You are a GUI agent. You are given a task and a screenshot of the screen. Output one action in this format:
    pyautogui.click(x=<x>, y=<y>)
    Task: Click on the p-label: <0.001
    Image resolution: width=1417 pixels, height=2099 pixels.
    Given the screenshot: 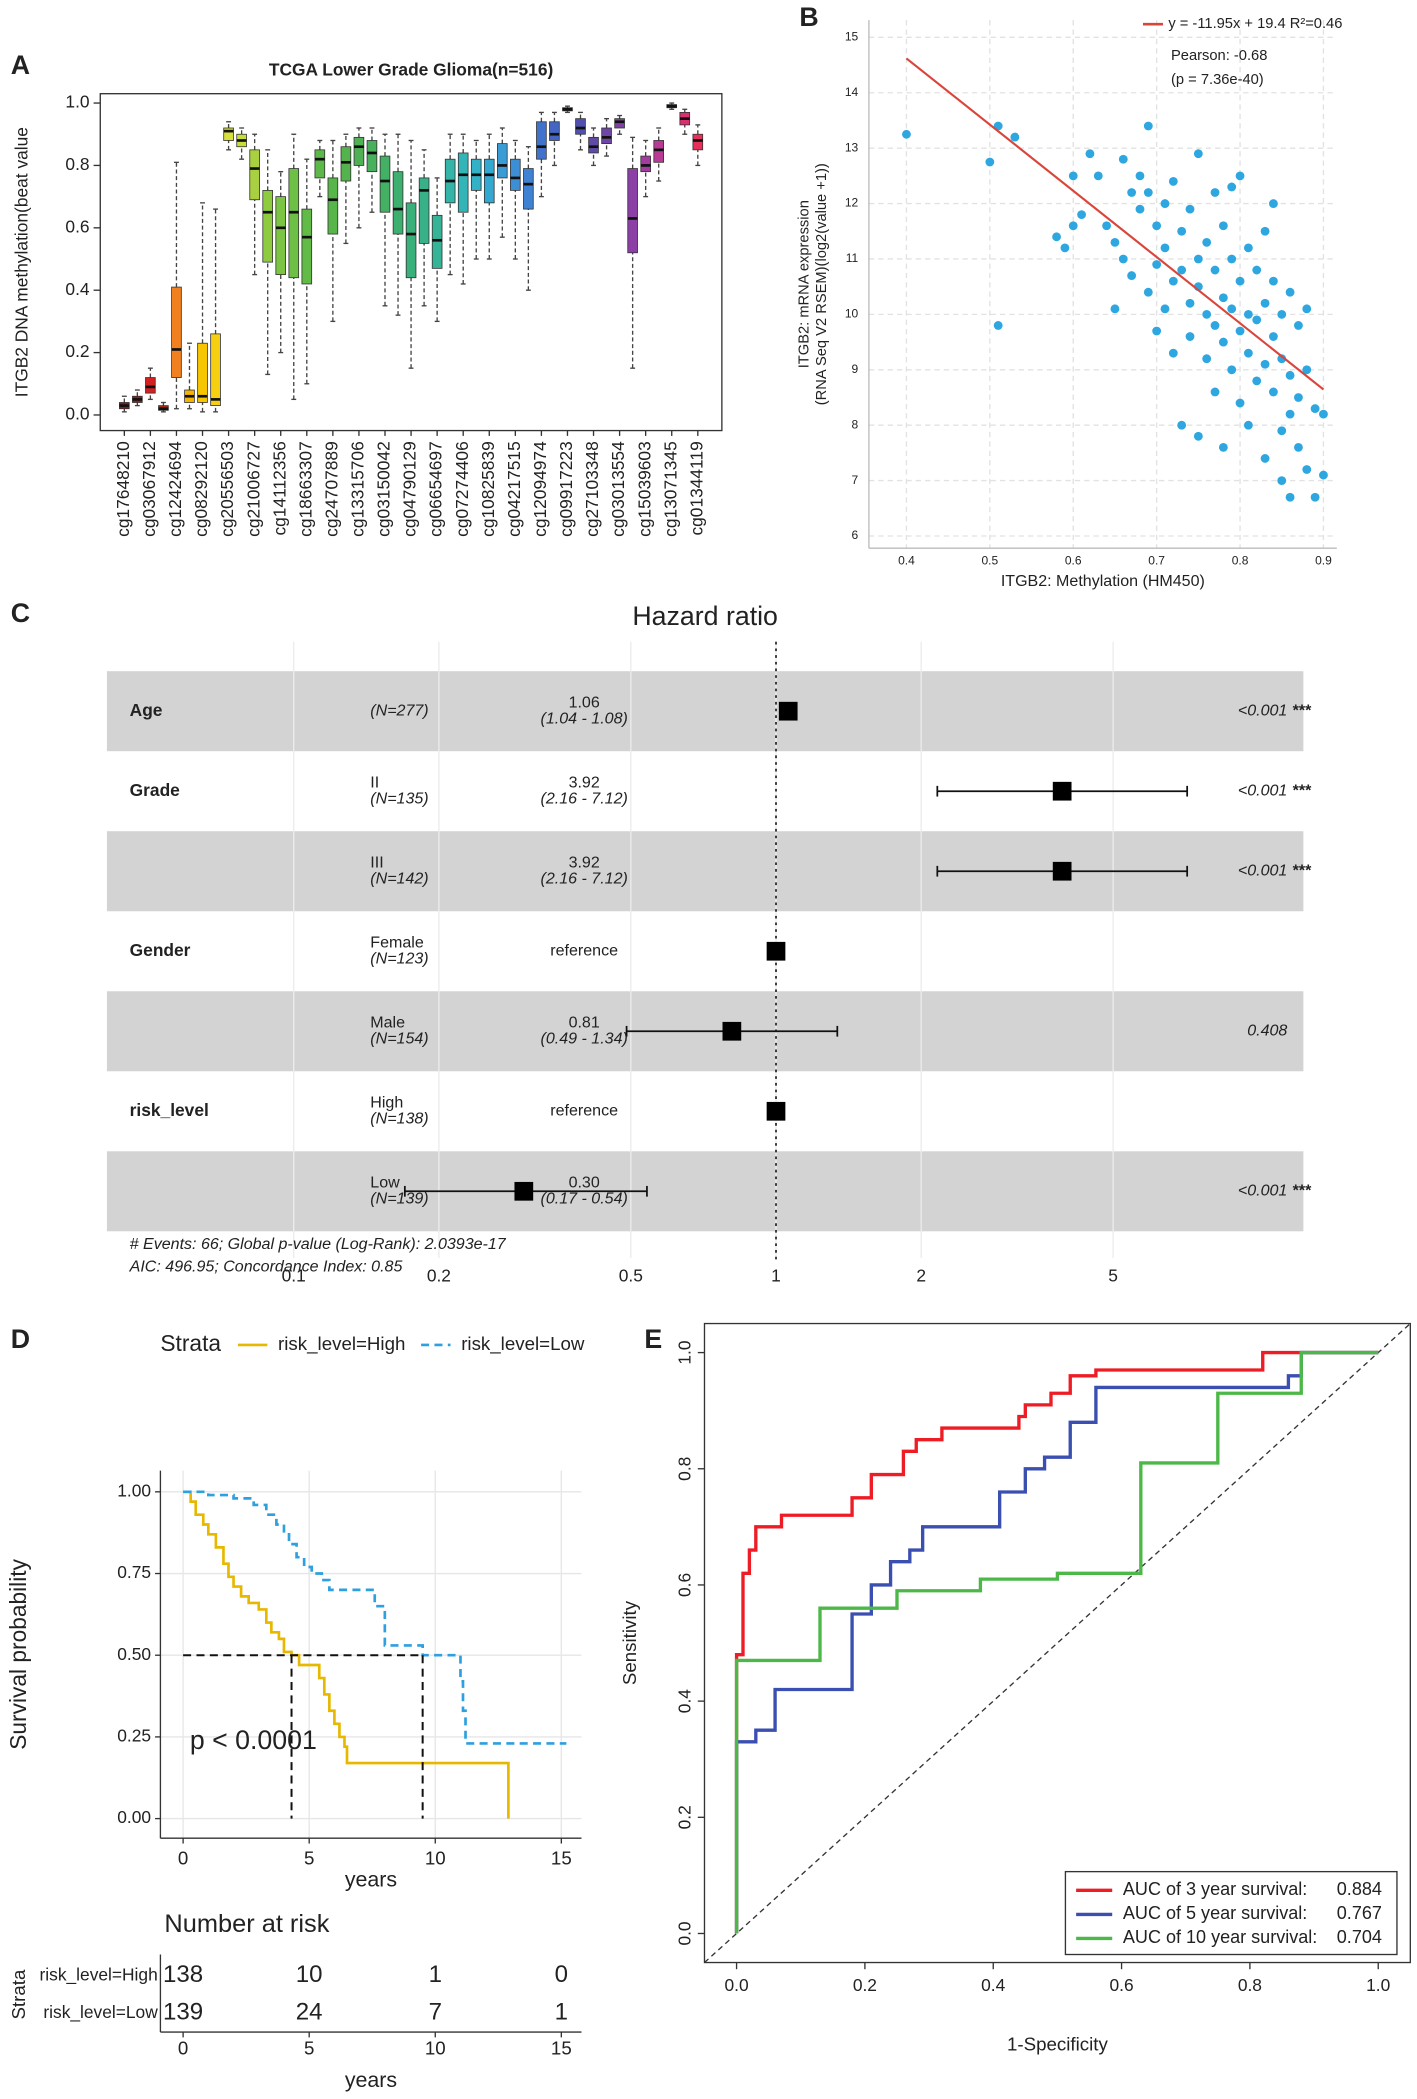 What is the action you would take?
    pyautogui.click(x=1262, y=1191)
    